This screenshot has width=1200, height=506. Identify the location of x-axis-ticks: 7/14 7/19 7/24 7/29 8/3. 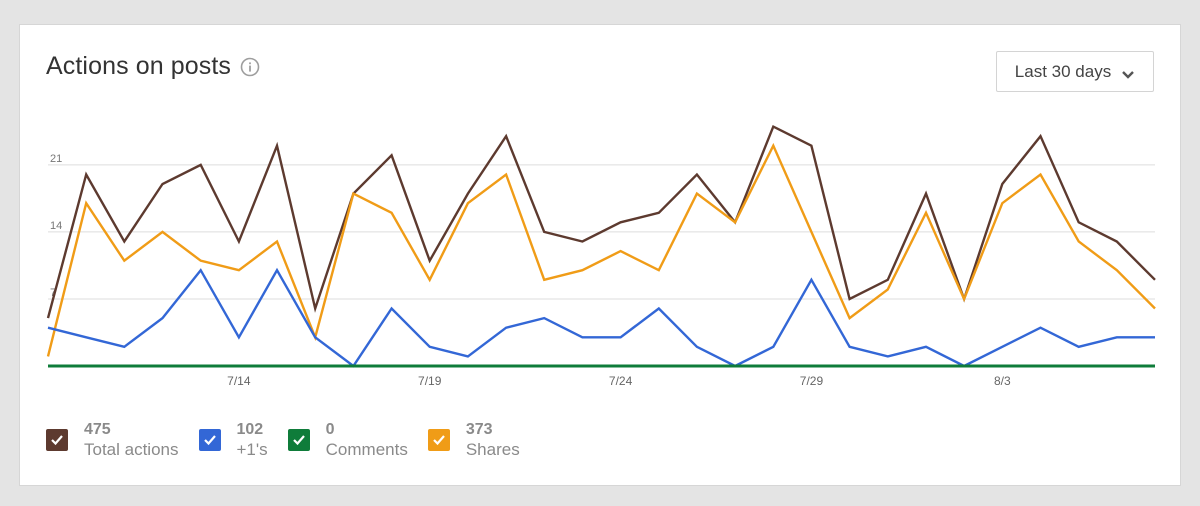
(619, 381).